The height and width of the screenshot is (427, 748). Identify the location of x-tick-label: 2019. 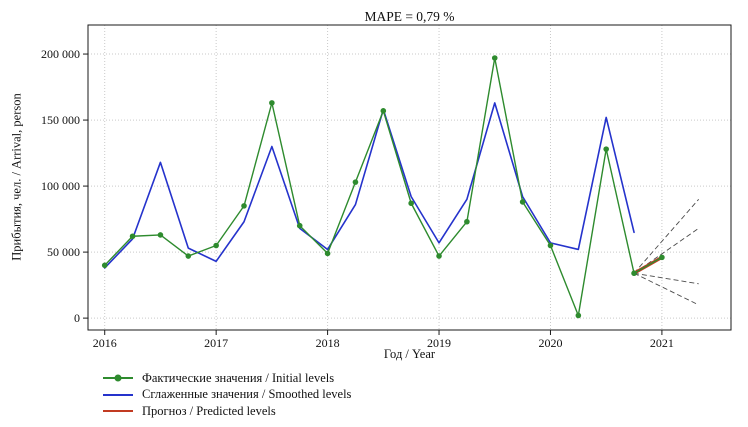
(439, 343).